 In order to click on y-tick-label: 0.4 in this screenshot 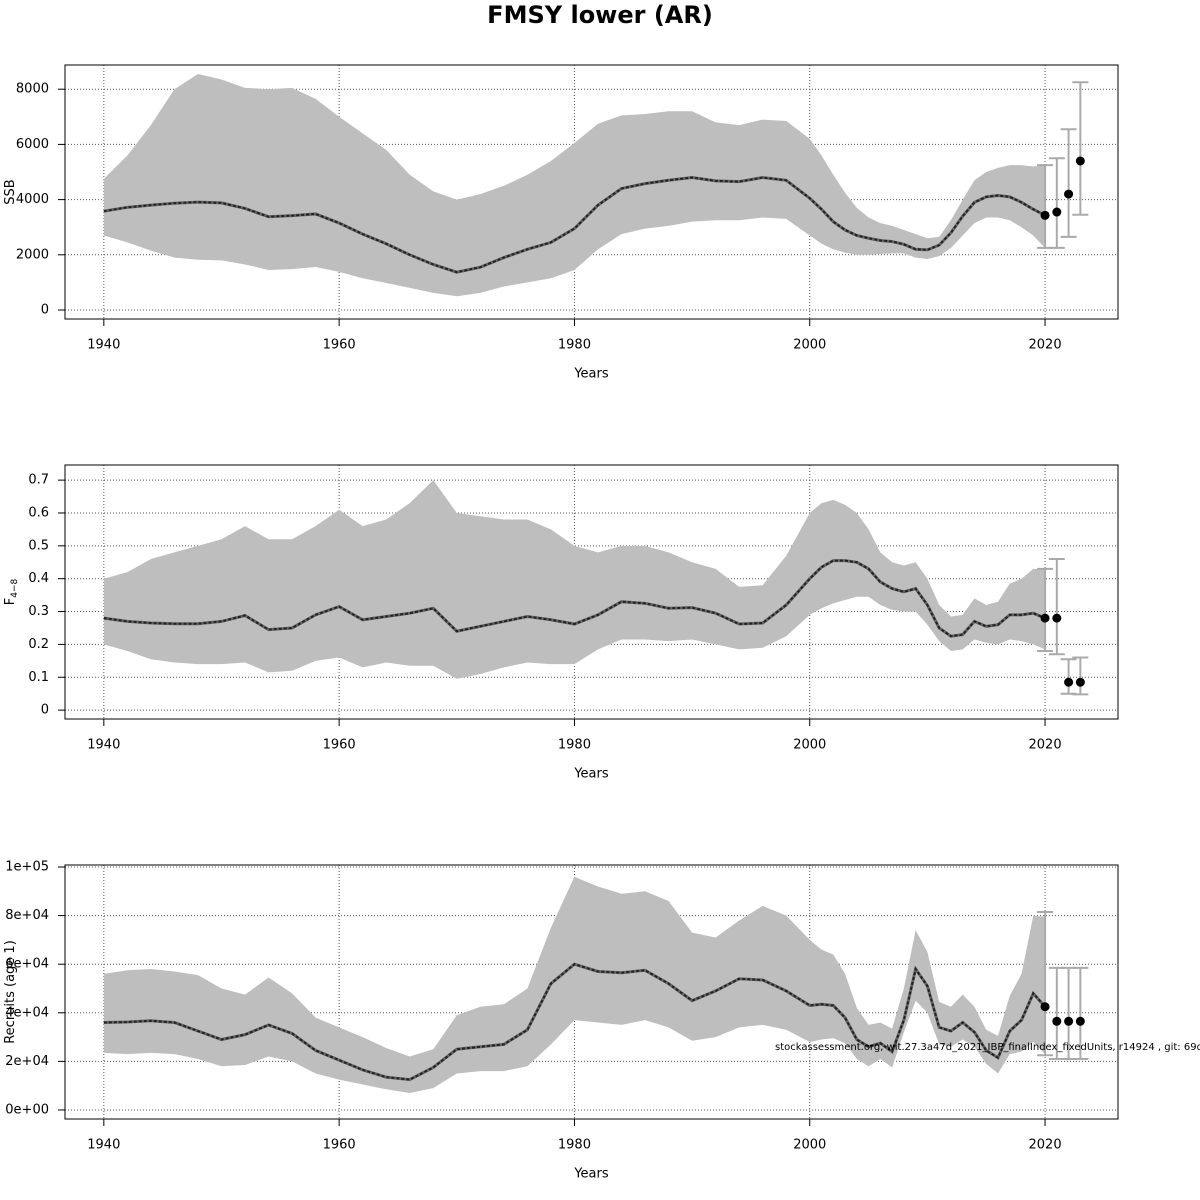, I will do `click(38, 578)`.